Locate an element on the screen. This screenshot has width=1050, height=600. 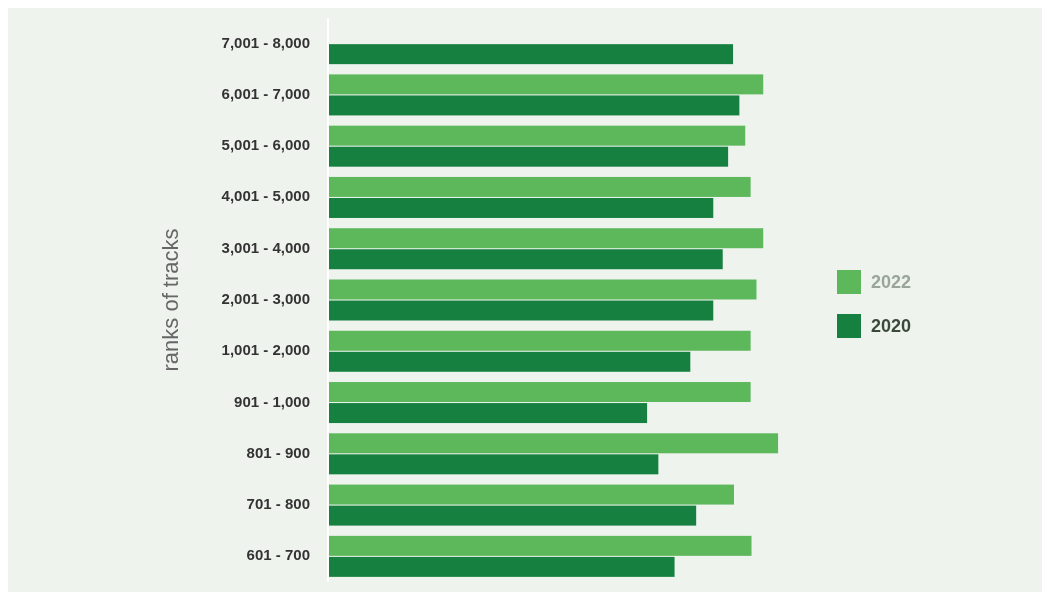
y-tick-label: 3,001 - 4,000 is located at coordinates (265, 247).